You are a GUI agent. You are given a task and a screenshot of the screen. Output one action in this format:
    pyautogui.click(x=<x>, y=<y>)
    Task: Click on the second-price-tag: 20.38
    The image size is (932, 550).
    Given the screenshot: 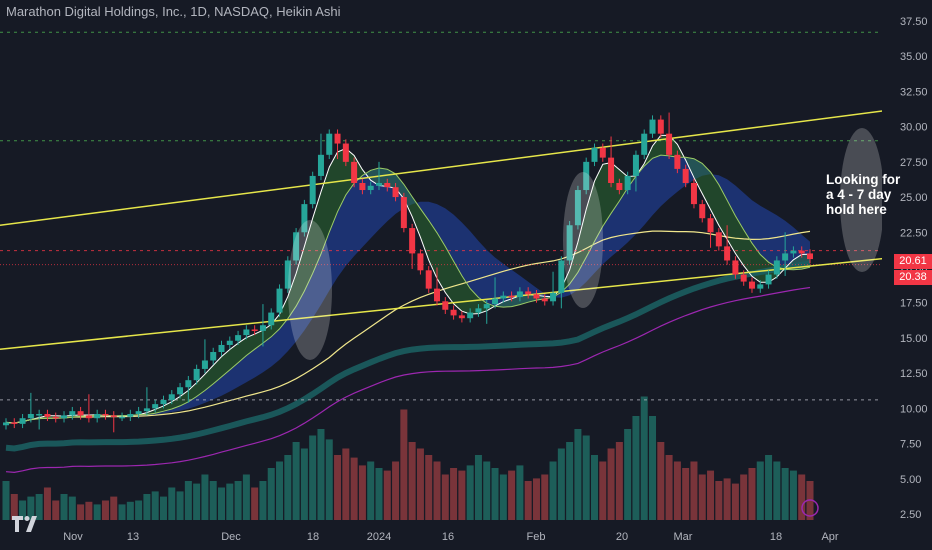 What is the action you would take?
    pyautogui.click(x=913, y=277)
    